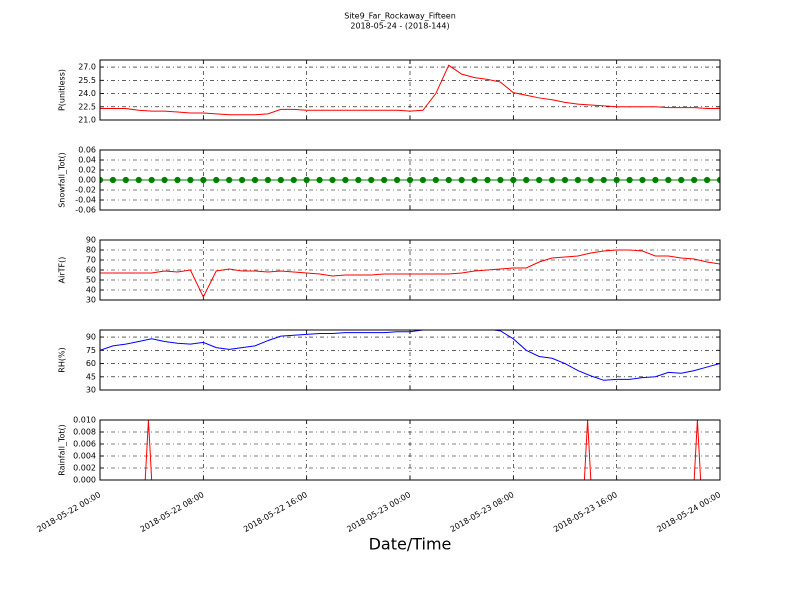 Image resolution: width=800 pixels, height=600 pixels. Describe the element at coordinates (85, 190) in the screenshot. I see `y-tick-label: -0.02` at that location.